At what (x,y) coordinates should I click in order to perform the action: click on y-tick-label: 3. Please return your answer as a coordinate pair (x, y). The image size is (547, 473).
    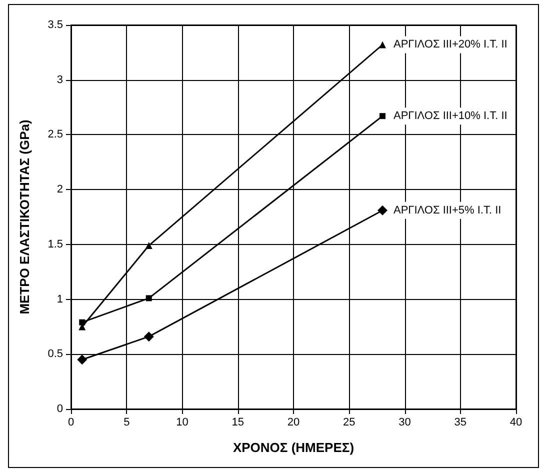
    Looking at the image, I should click on (59, 80).